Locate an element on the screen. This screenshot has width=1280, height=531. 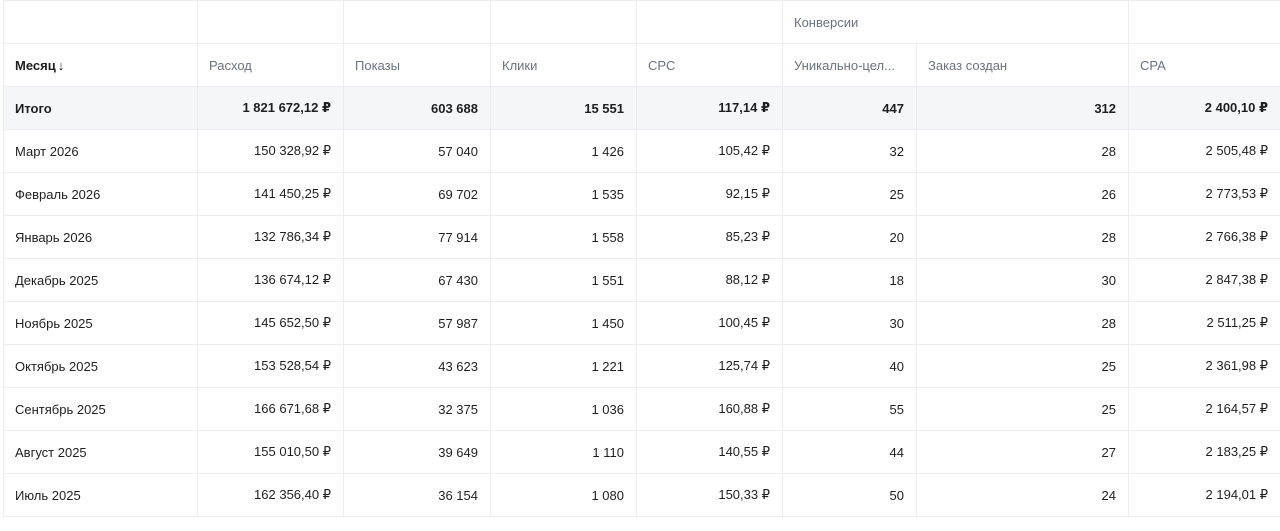
cell-unique-targeted: 50 is located at coordinates (849, 495).